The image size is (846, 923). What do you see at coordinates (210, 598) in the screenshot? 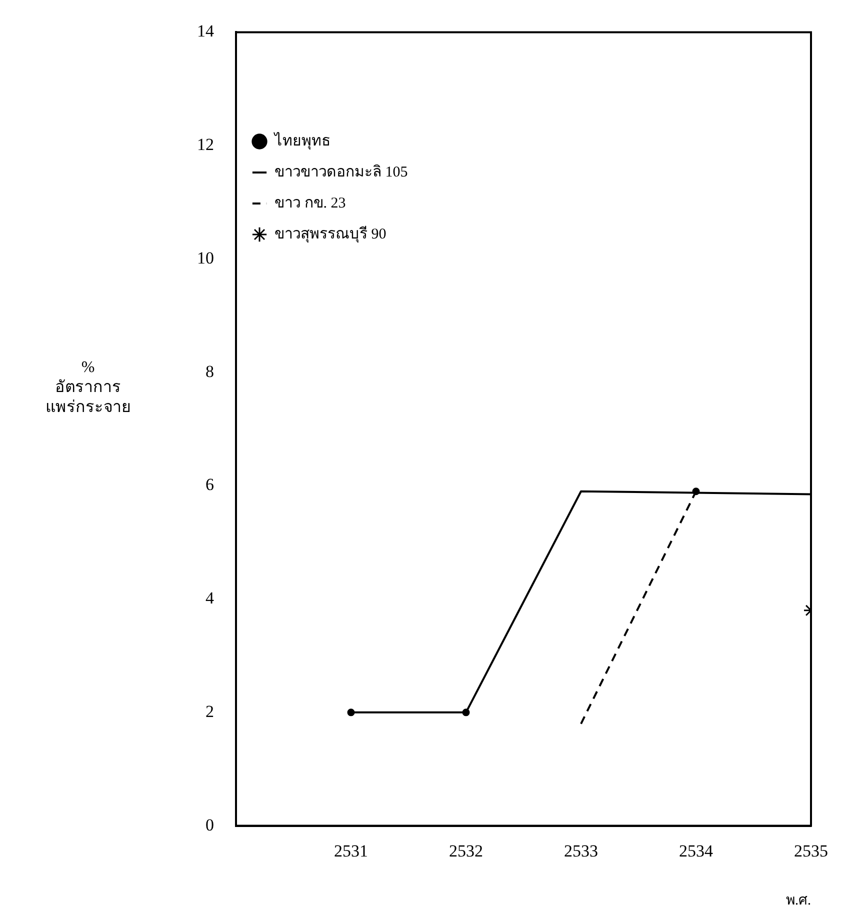
I see `y-tick-label: 4` at bounding box center [210, 598].